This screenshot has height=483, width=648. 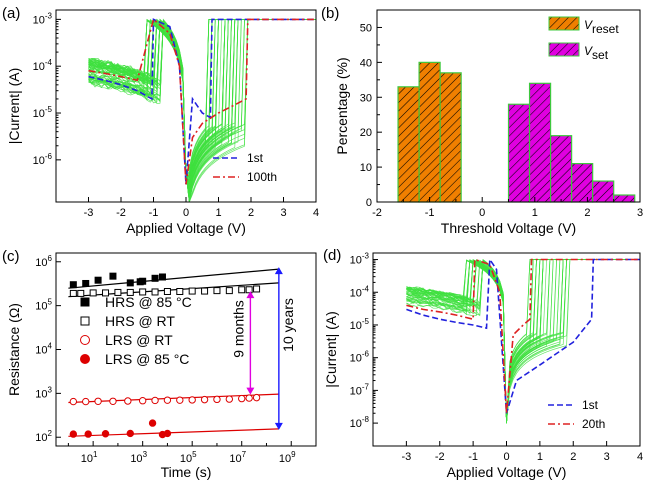 I want to click on legend-V_reset-label: Vreset, so click(x=601, y=27).